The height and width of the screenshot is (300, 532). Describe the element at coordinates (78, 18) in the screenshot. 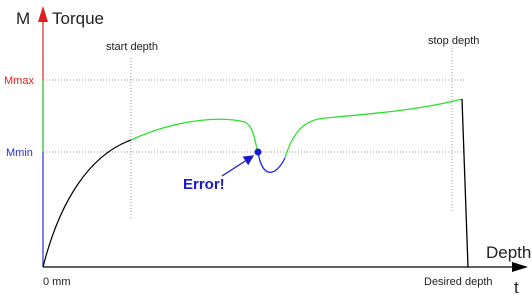

I see `y-label: Torque` at that location.